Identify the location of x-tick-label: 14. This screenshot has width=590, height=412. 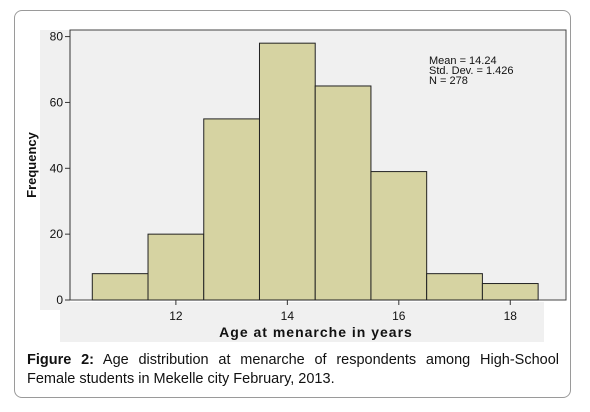
(288, 316).